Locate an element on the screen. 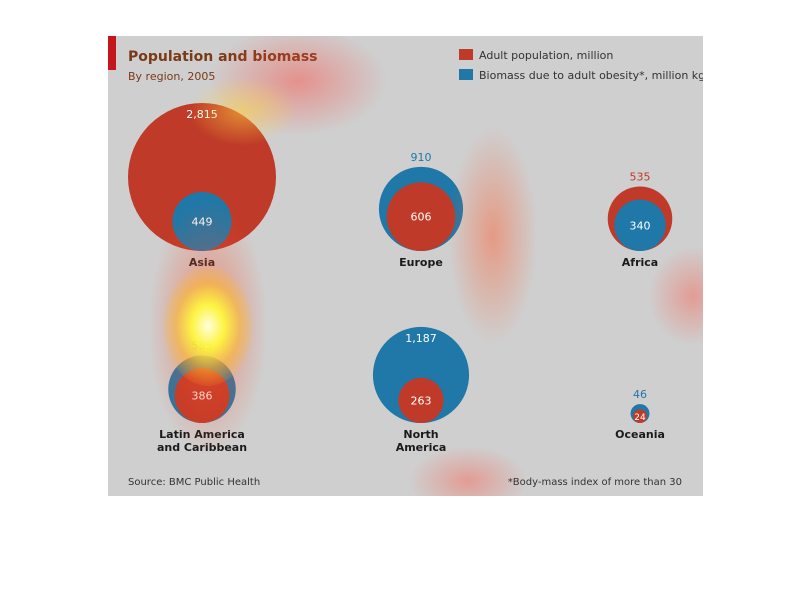 The height and width of the screenshot is (590, 810). legend-label-population: Adult population, million is located at coordinates (546, 55).